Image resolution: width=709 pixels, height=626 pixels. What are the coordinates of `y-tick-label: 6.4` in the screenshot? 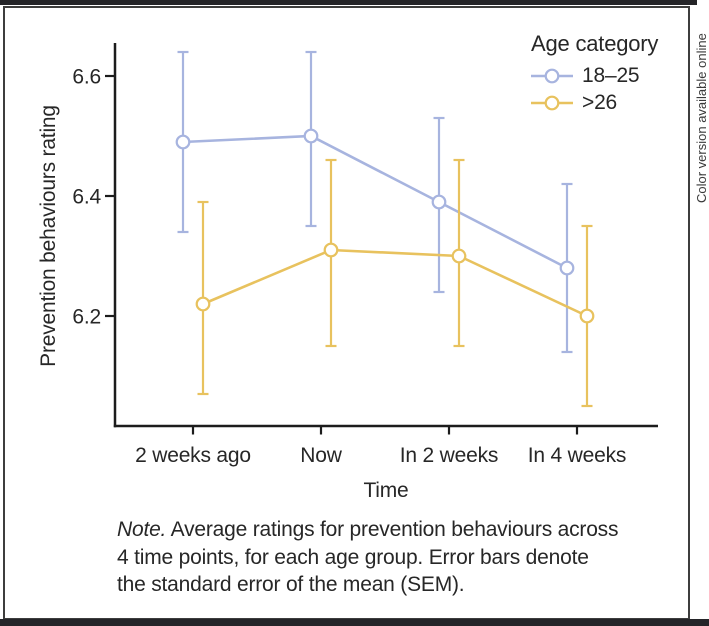 It's located at (86, 197).